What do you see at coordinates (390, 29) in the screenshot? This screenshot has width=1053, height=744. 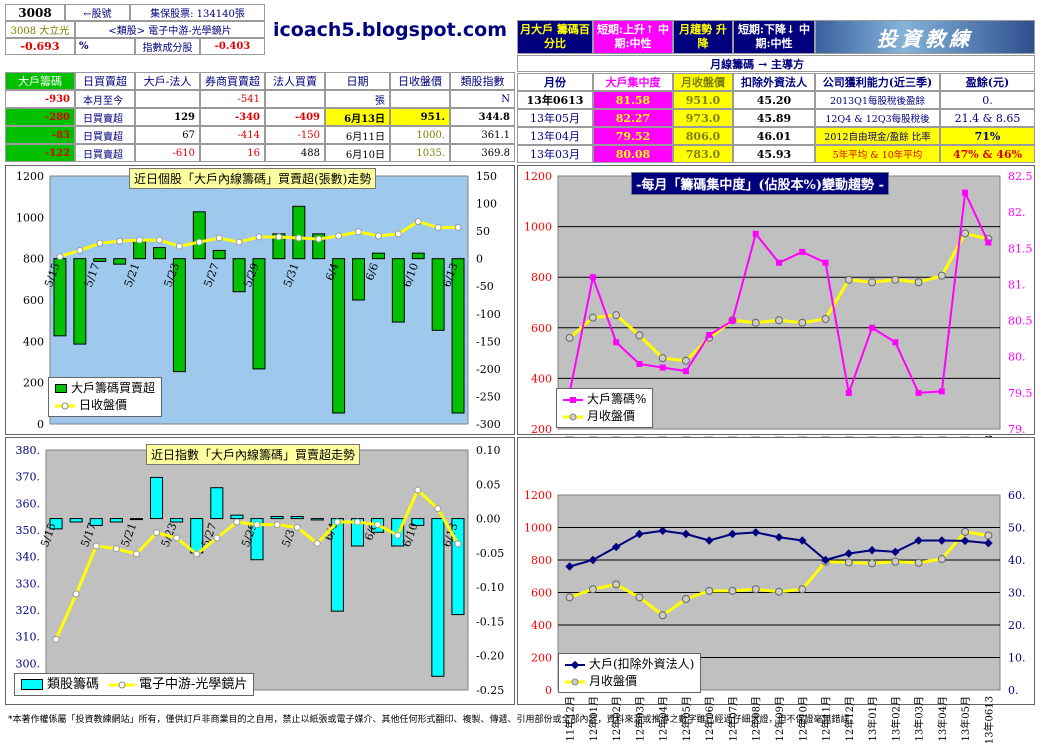 I see `blog-title: icoach5.blogspot.com` at bounding box center [390, 29].